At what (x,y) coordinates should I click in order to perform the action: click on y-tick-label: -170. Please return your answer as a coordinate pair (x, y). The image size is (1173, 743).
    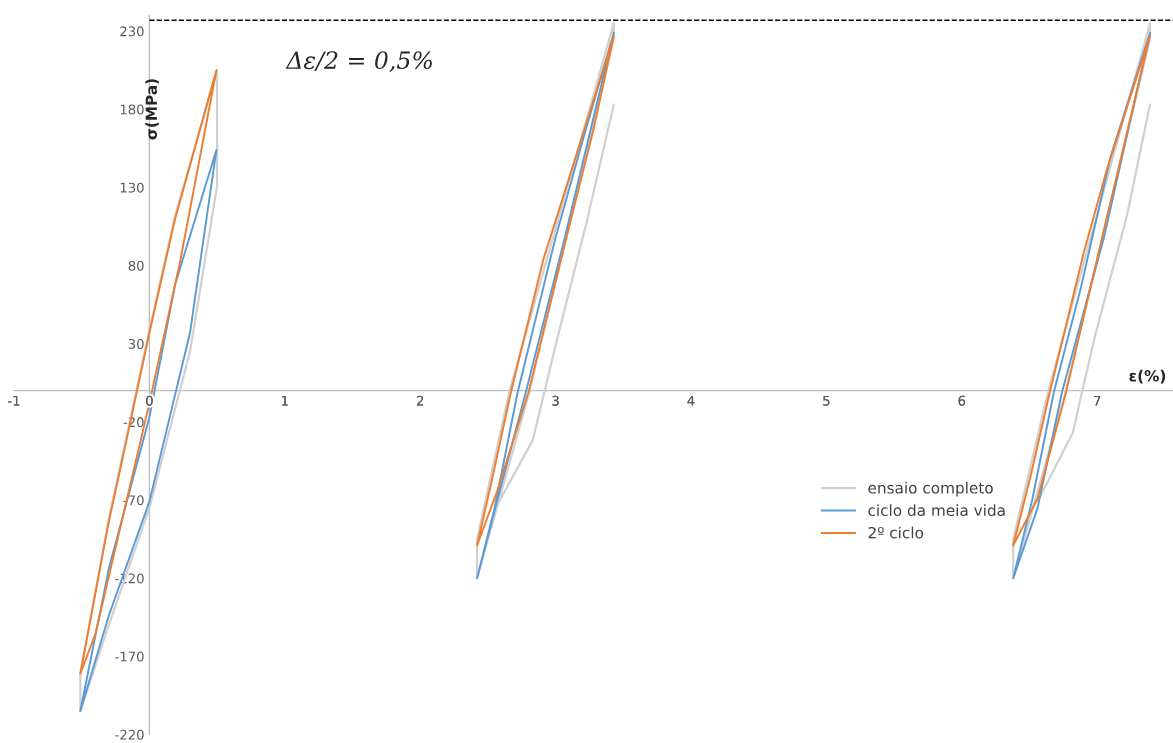
    Looking at the image, I should click on (129, 656).